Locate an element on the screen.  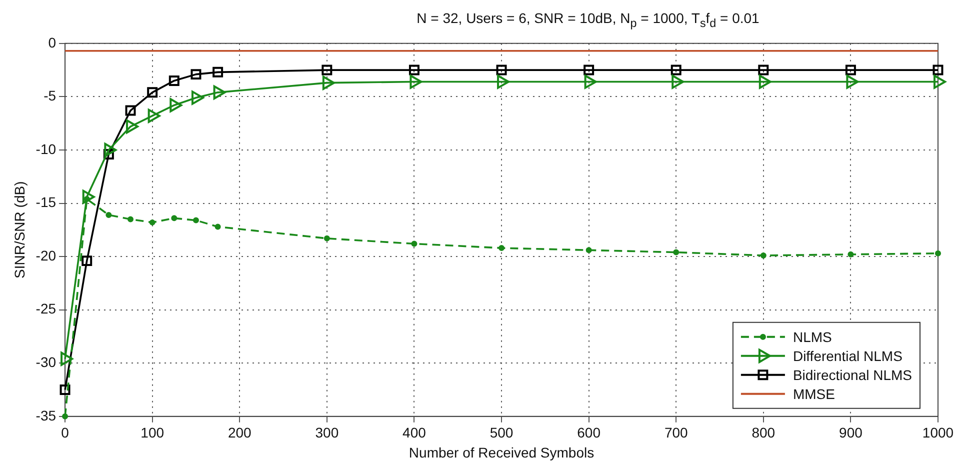
y-axis-title: SINR/SNR (dB) is located at coordinates (19, 230).